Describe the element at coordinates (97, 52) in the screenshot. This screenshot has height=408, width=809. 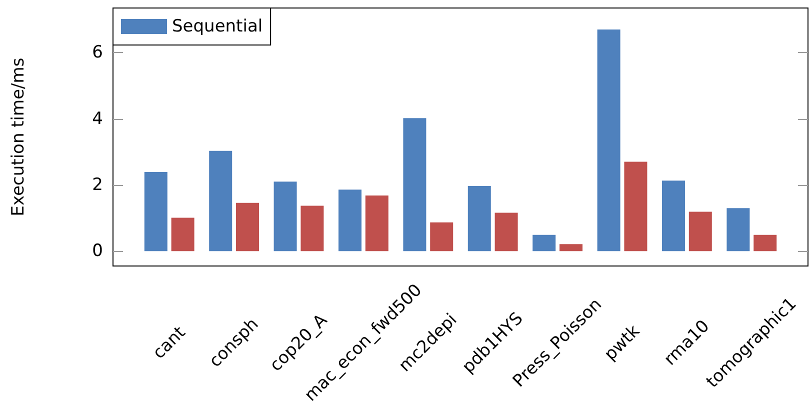
I see `y-tick-label: 6` at that location.